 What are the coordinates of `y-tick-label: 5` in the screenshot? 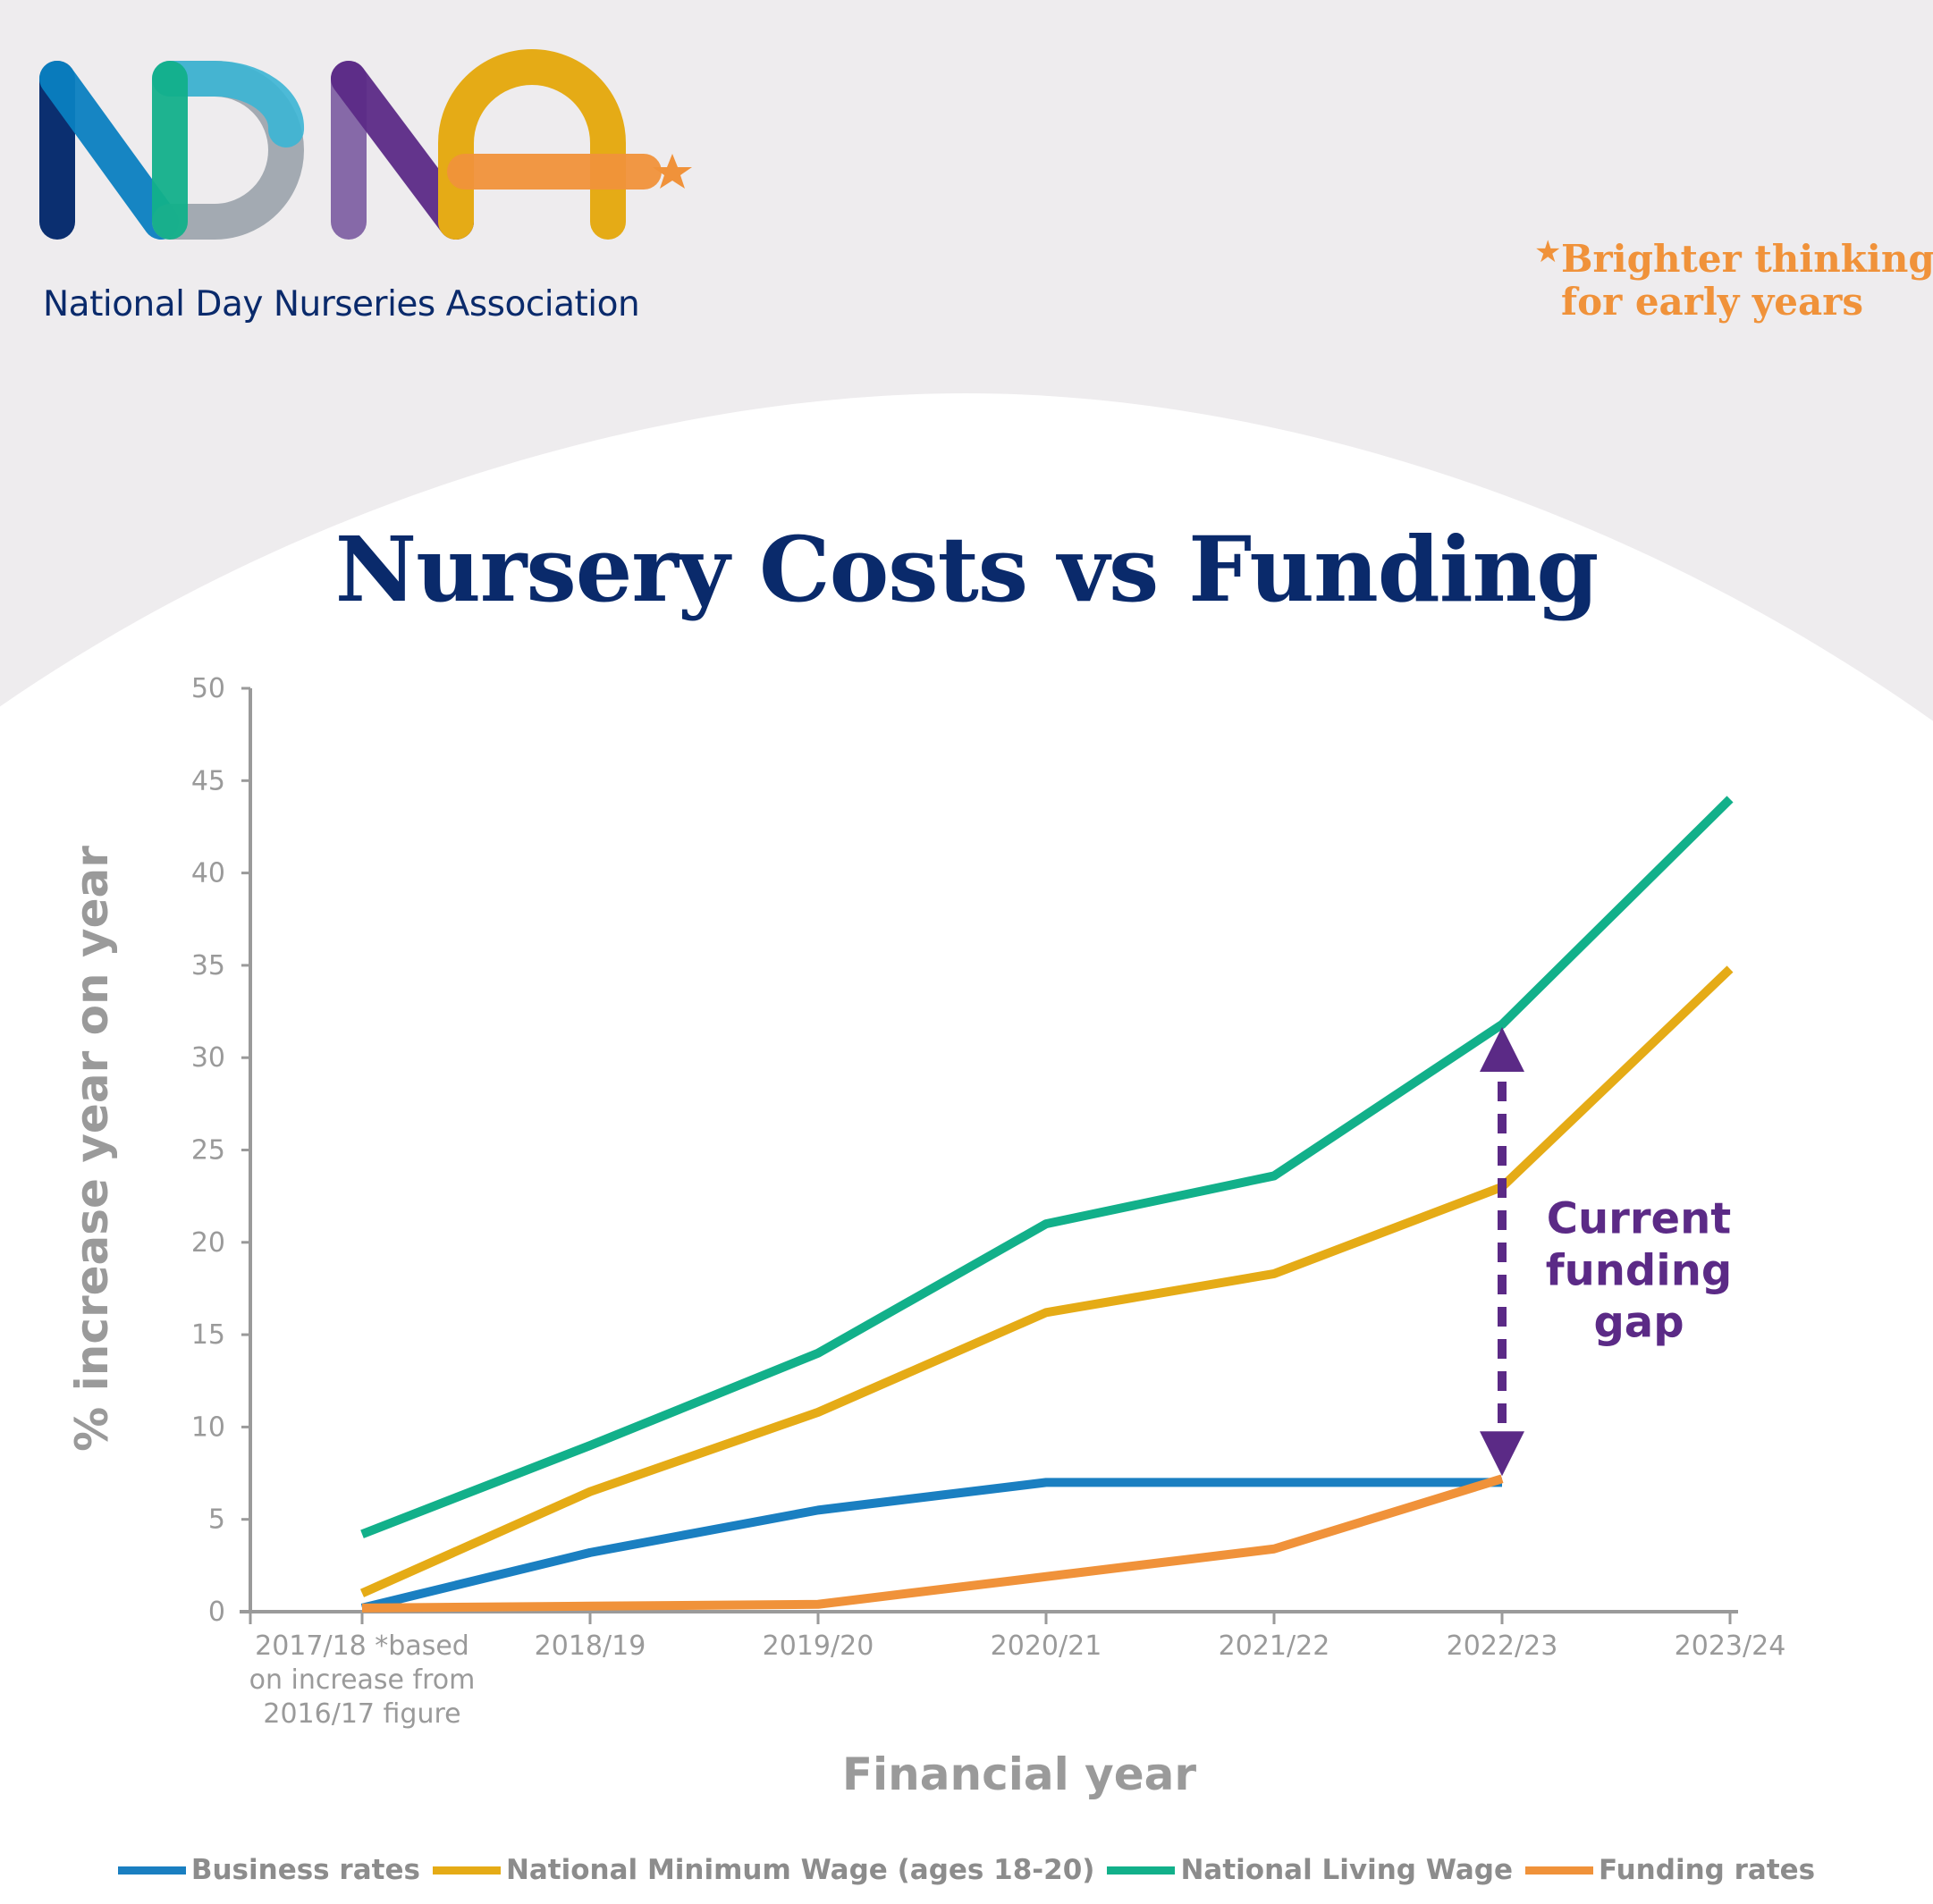 It's located at (216, 1520).